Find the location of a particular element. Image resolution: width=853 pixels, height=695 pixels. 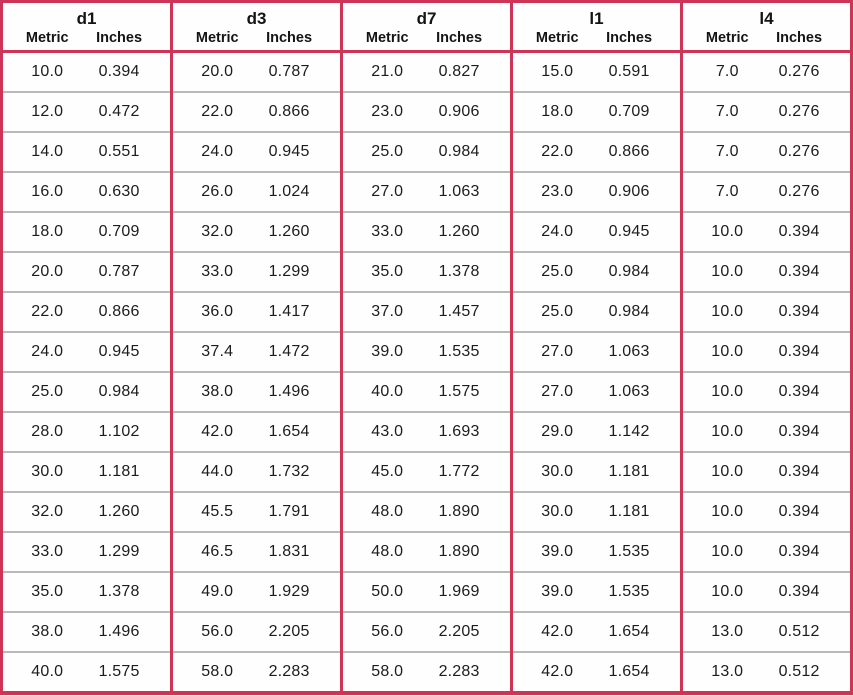

inches-value: 0.472 is located at coordinates (119, 111).